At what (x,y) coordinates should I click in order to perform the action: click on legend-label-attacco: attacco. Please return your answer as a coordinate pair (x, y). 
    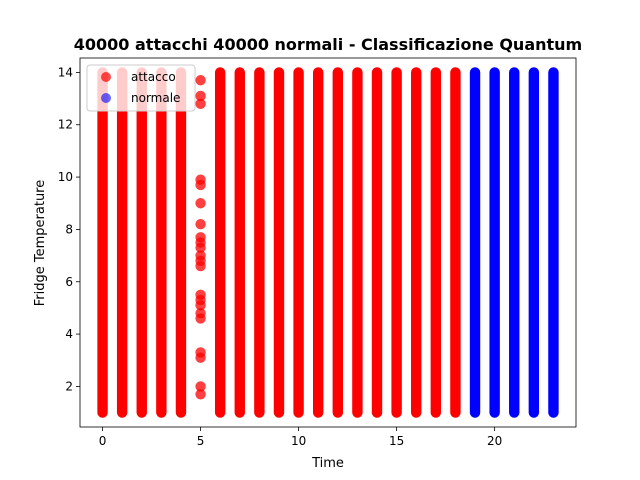
    Looking at the image, I should click on (153, 77).